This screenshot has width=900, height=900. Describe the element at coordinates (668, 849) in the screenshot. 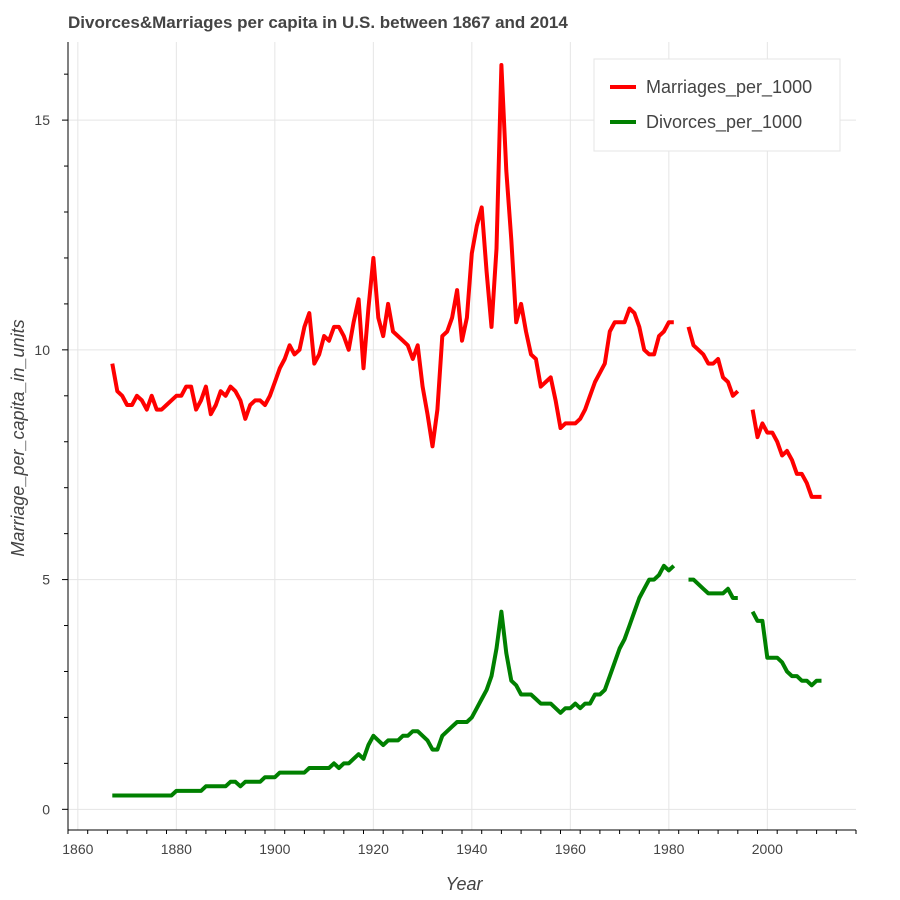

I see `x-tick-label: 1980` at that location.